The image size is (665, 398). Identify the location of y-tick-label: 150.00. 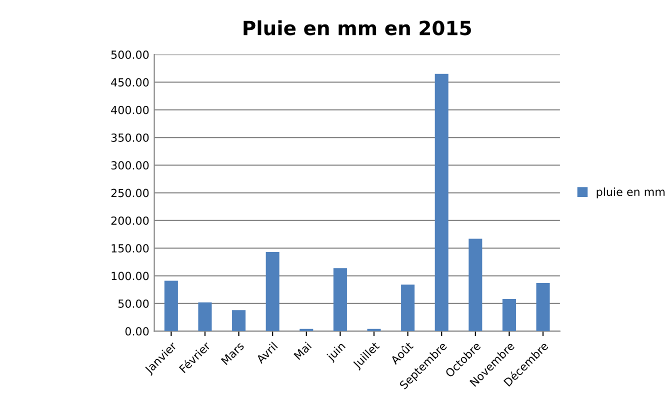
(130, 248).